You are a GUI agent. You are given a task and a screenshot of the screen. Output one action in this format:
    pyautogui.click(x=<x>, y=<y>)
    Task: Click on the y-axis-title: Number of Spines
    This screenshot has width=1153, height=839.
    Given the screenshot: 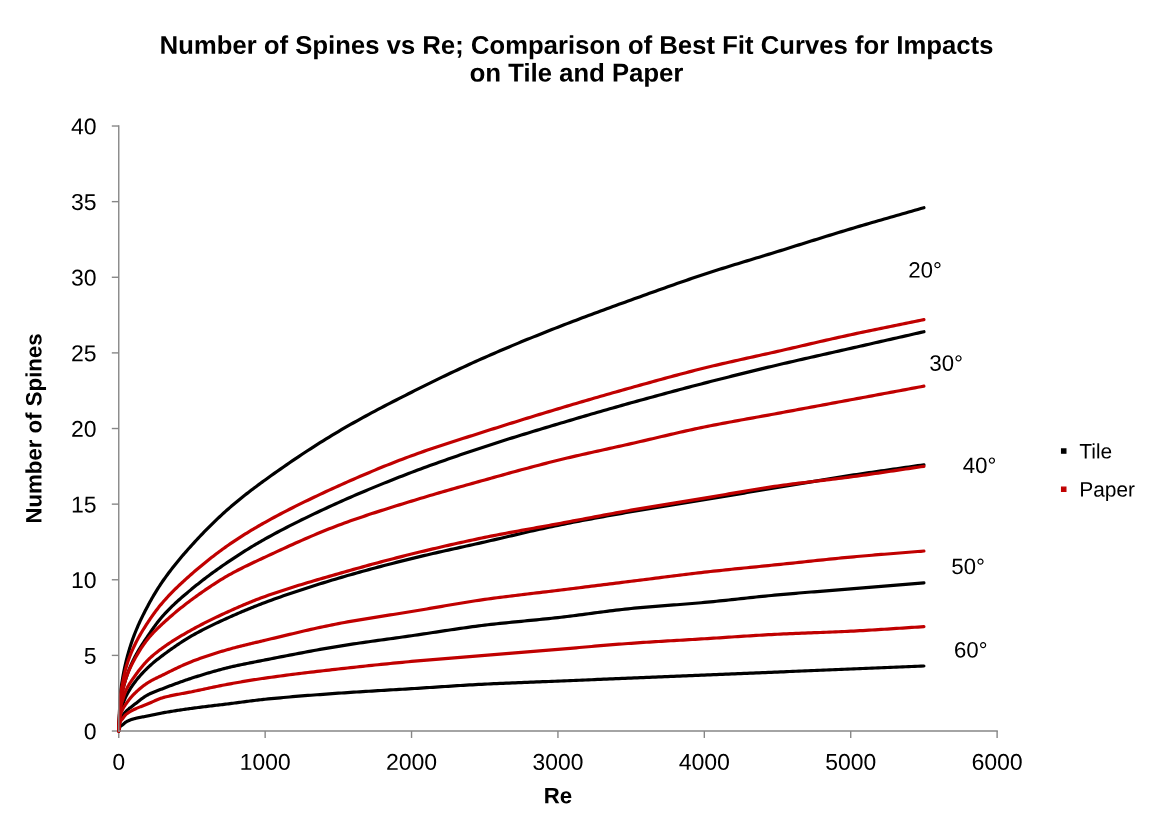 What is the action you would take?
    pyautogui.click(x=36, y=428)
    